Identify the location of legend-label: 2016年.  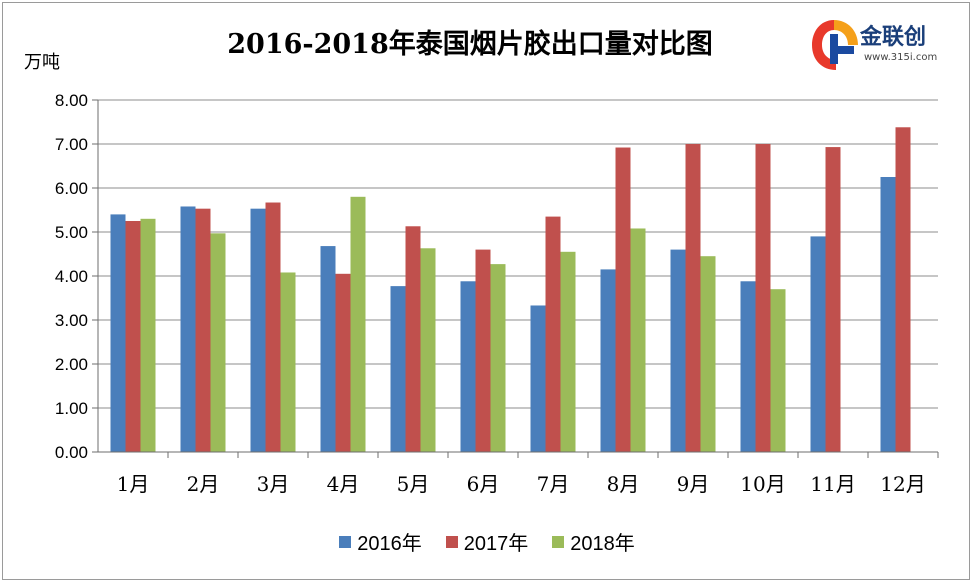
(389, 544).